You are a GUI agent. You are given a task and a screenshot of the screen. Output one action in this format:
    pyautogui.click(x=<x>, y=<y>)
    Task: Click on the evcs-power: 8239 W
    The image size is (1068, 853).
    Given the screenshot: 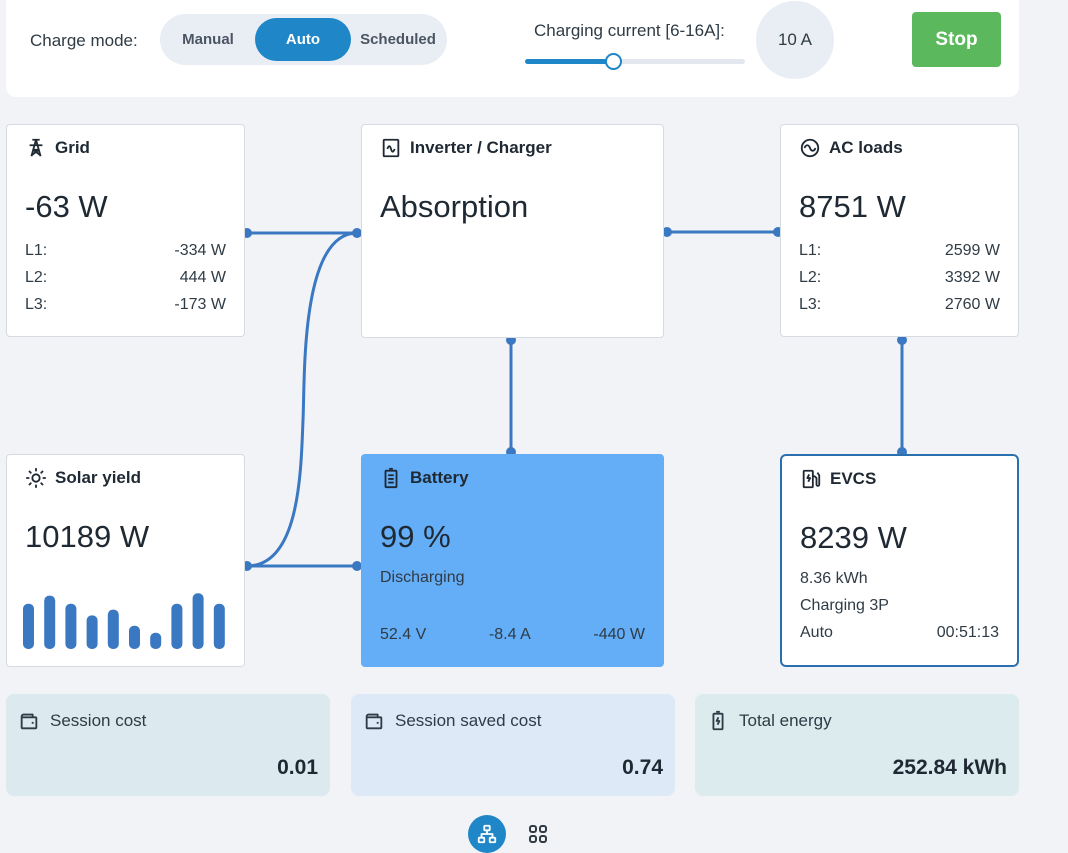 What is the action you would take?
    pyautogui.click(x=853, y=537)
    